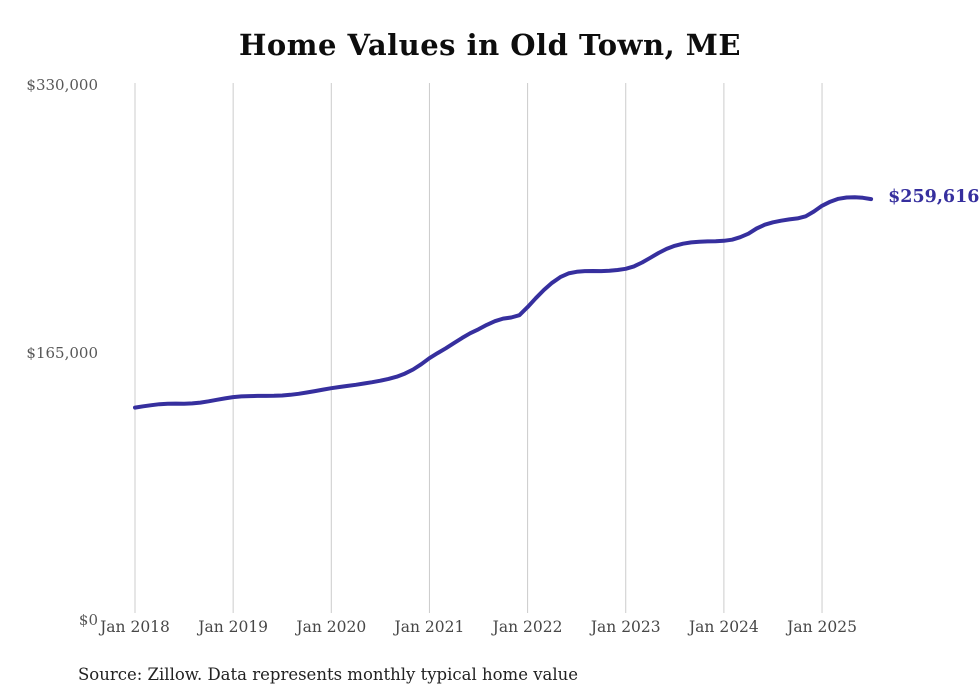 Image resolution: width=980 pixels, height=699 pixels. I want to click on last-value-label: $259,616, so click(934, 197).